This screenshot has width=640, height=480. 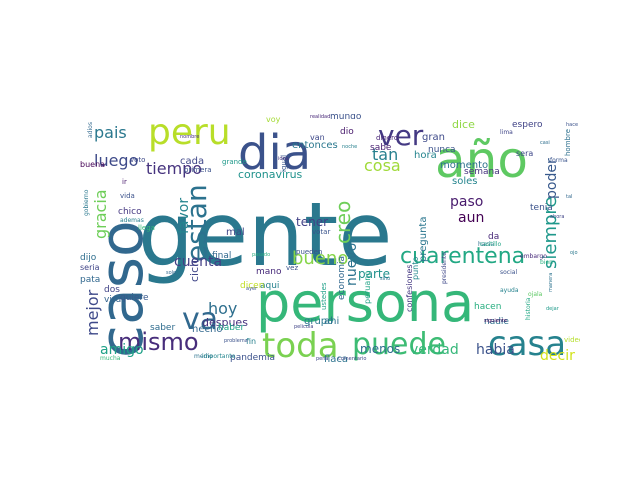 What do you see at coordinates (90, 280) in the screenshot?
I see `cloud-word: pata` at bounding box center [90, 280].